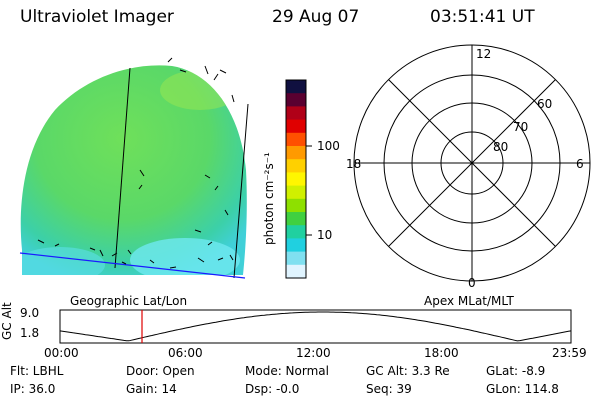 This screenshot has height=400, width=600. What do you see at coordinates (7, 321) in the screenshot?
I see `altitude-ylabel: GC Alt` at bounding box center [7, 321].